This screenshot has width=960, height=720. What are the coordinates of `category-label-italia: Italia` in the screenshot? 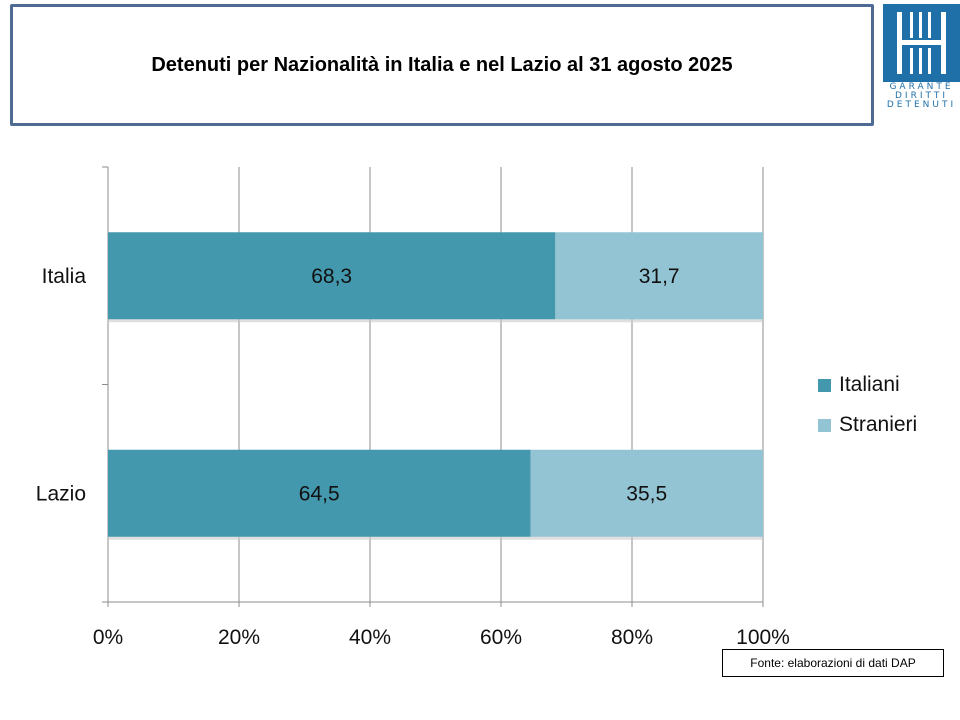 It's located at (64, 276).